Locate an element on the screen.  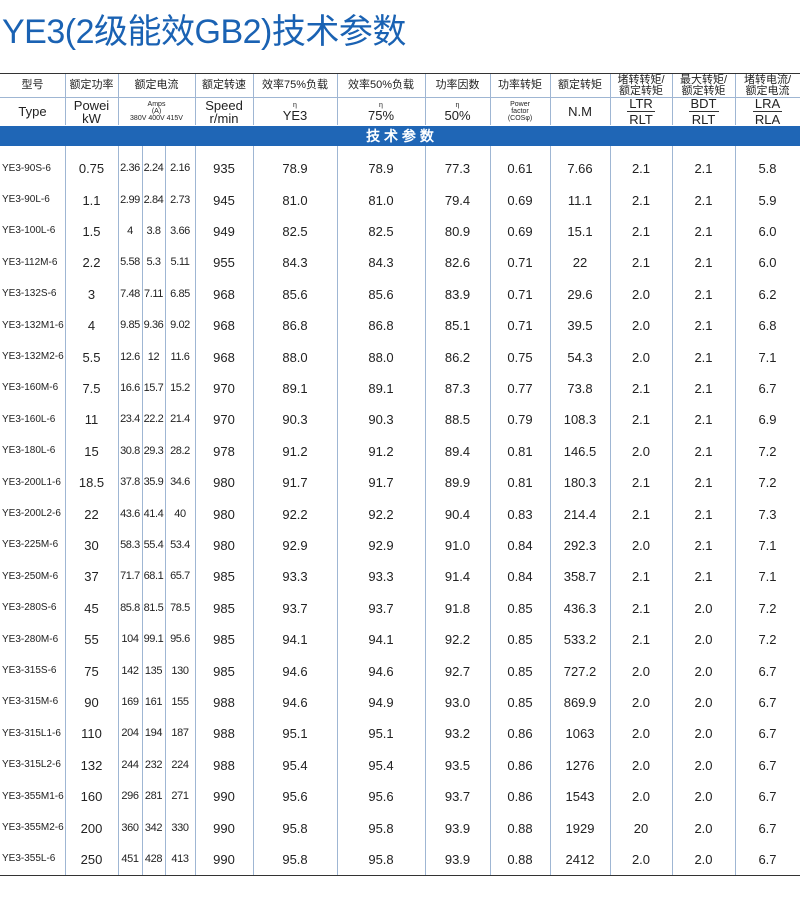
data-cell: YE3-355L-6 is located at coordinates (29, 859).